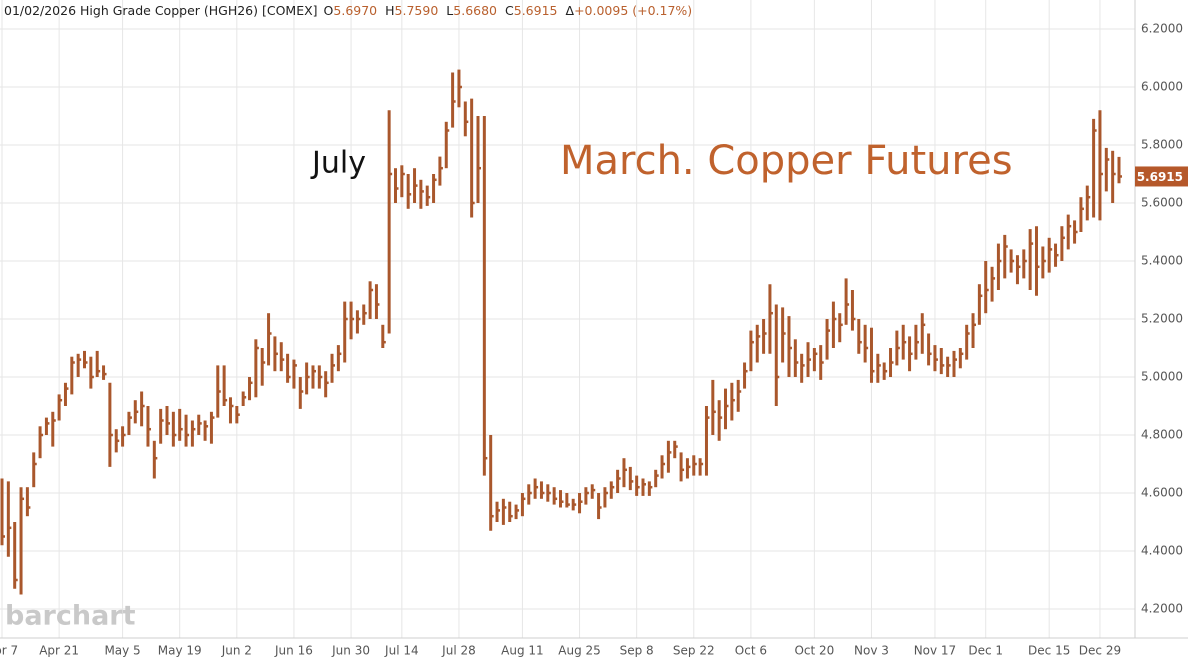 Image resolution: width=1188 pixels, height=661 pixels. I want to click on x-tick-label: Jun 2, so click(236, 651).